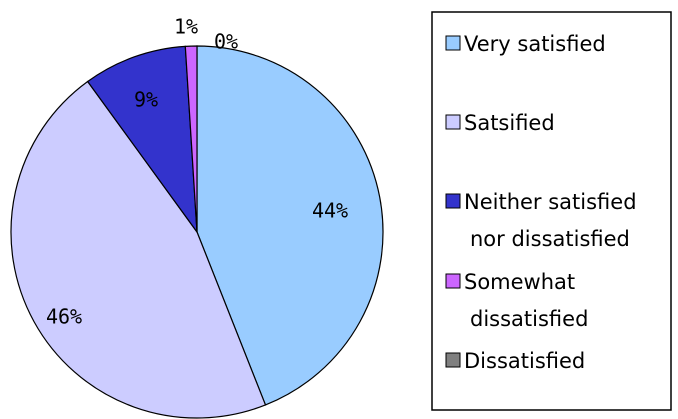 Image resolution: width=678 pixels, height=419 pixels. What do you see at coordinates (146, 100) in the screenshot?
I see `data-label-neither-satisfied-nor-dissatisfied: 9%` at bounding box center [146, 100].